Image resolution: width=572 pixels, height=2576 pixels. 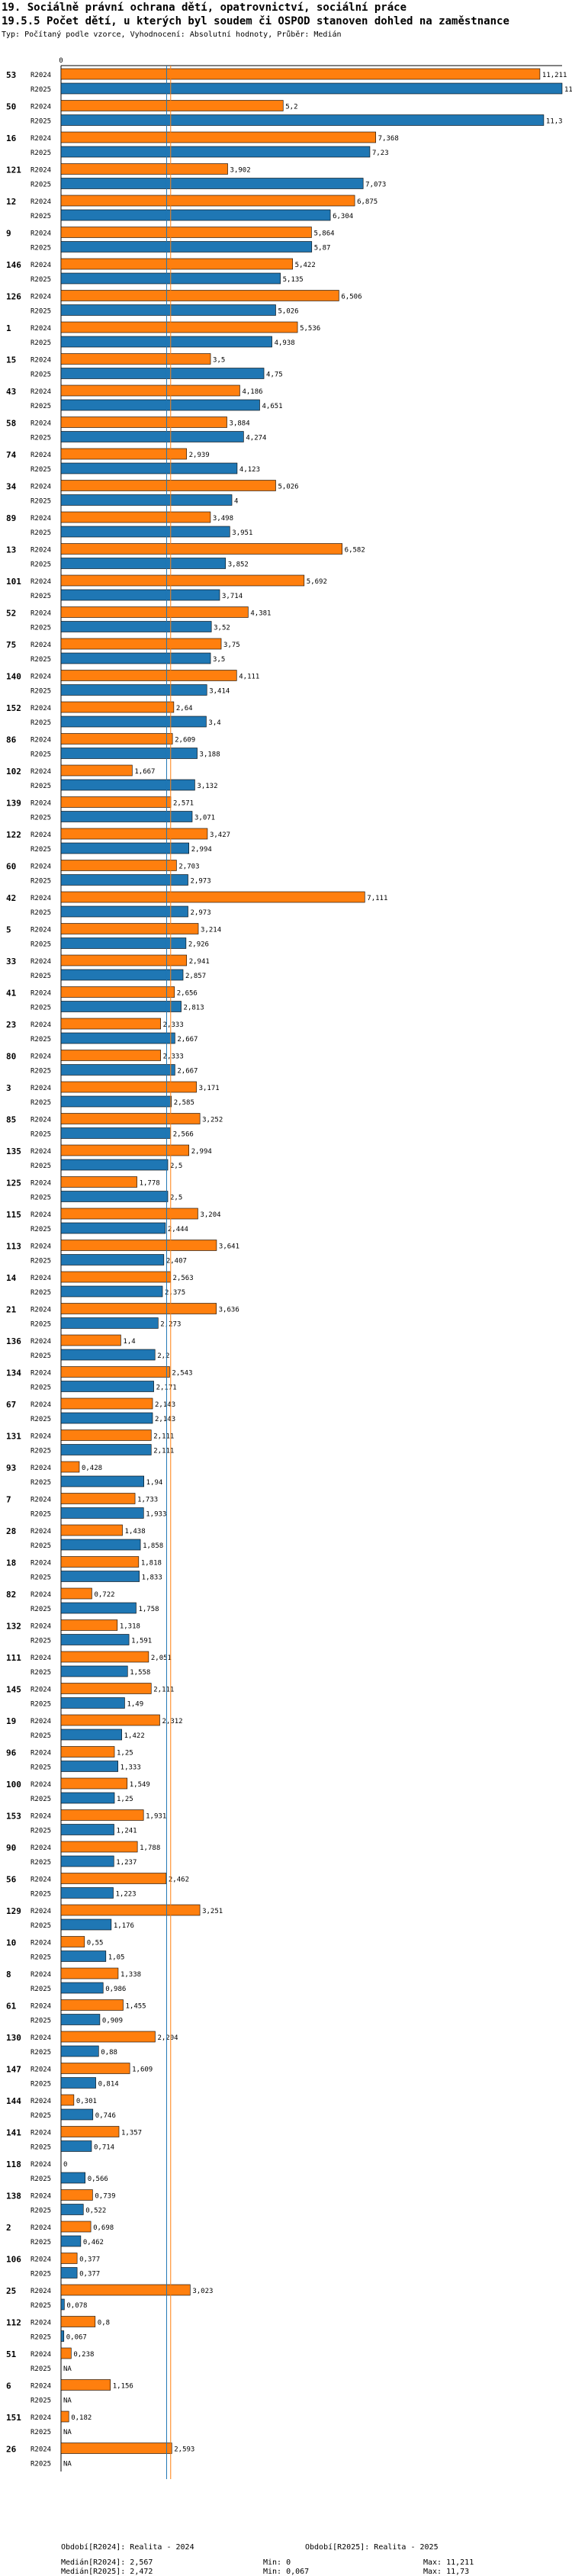 What do you see at coordinates (323, 249) in the screenshot?
I see `value-label-2025: 5,87` at bounding box center [323, 249].